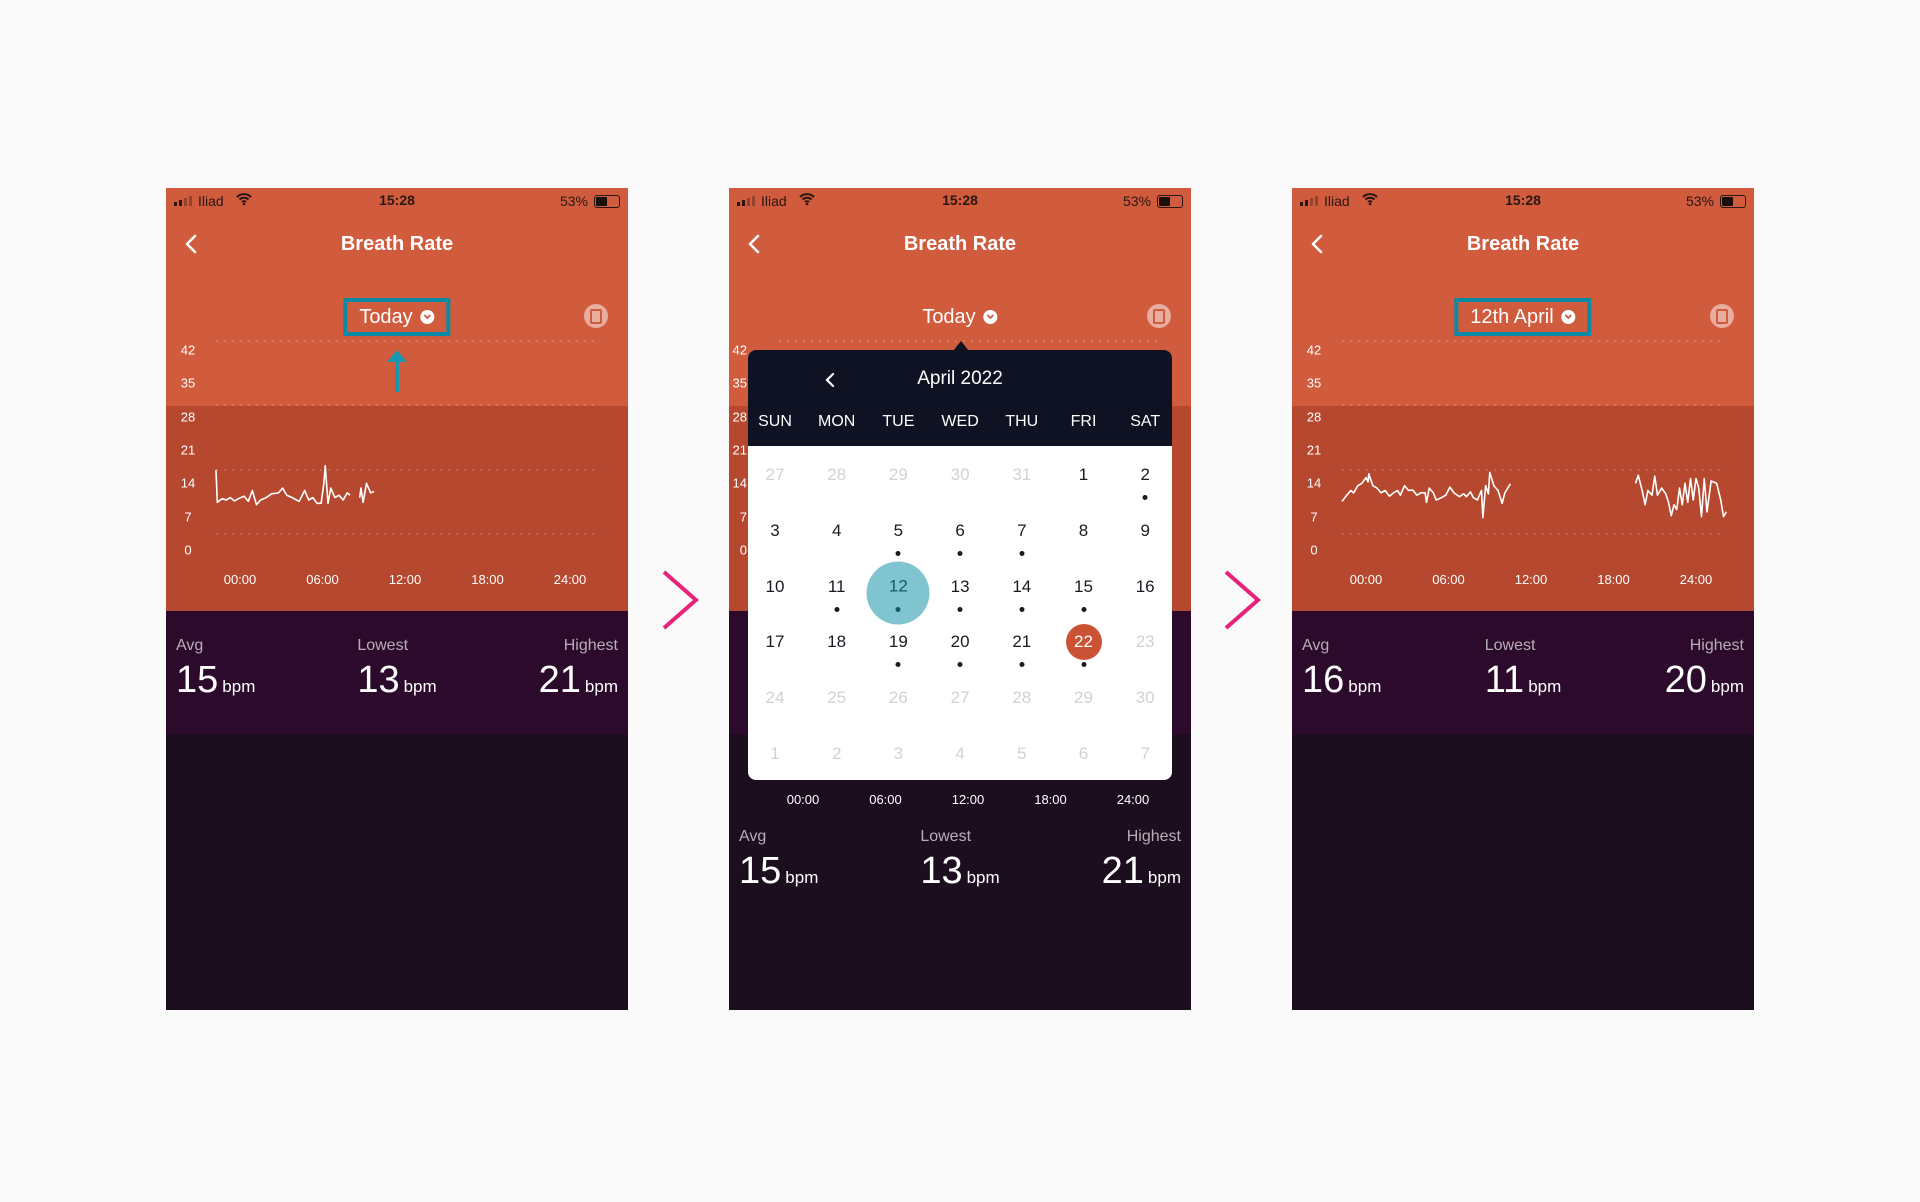 The width and height of the screenshot is (1920, 1202). Describe the element at coordinates (1022, 642) in the screenshot. I see `calendar-day: 21` at that location.